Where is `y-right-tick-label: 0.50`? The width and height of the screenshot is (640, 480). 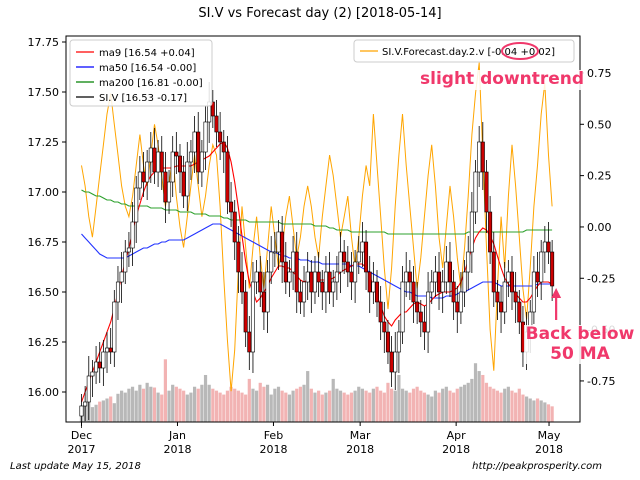
y-right-tick-label: 0.50 is located at coordinates (599, 124).